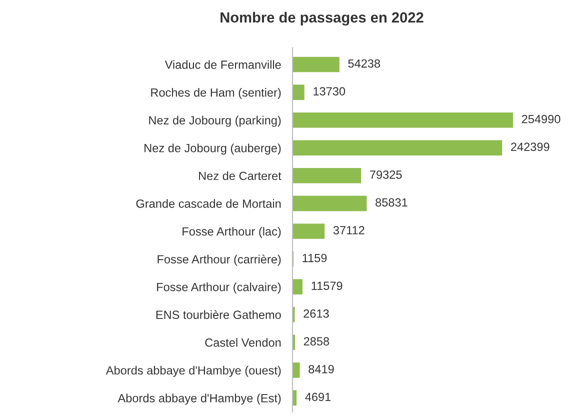  What do you see at coordinates (541, 119) in the screenshot?
I see `data-label: 254990` at bounding box center [541, 119].